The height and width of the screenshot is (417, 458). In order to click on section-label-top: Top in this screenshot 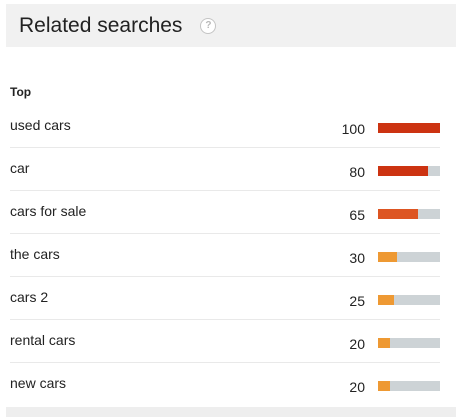, I will do `click(21, 92)`.